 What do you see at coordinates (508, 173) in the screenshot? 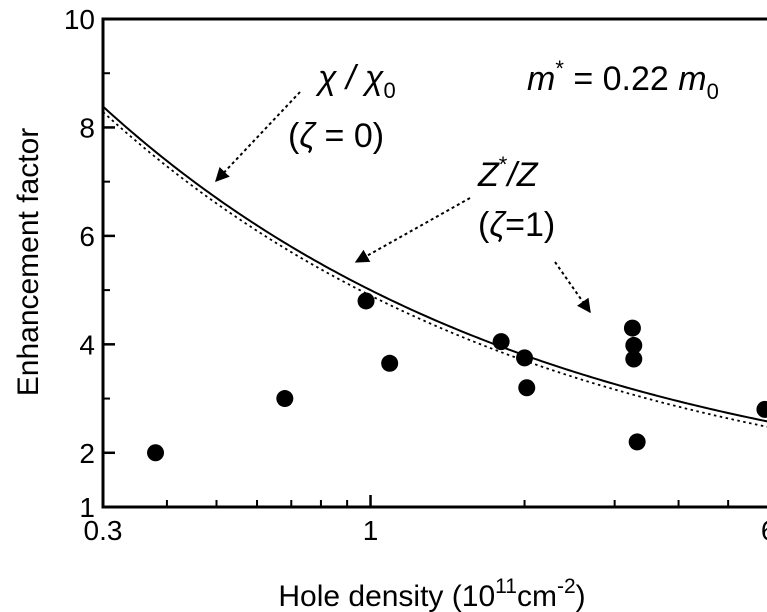
I see `z-ratio-annotation: Z*/Z` at bounding box center [508, 173].